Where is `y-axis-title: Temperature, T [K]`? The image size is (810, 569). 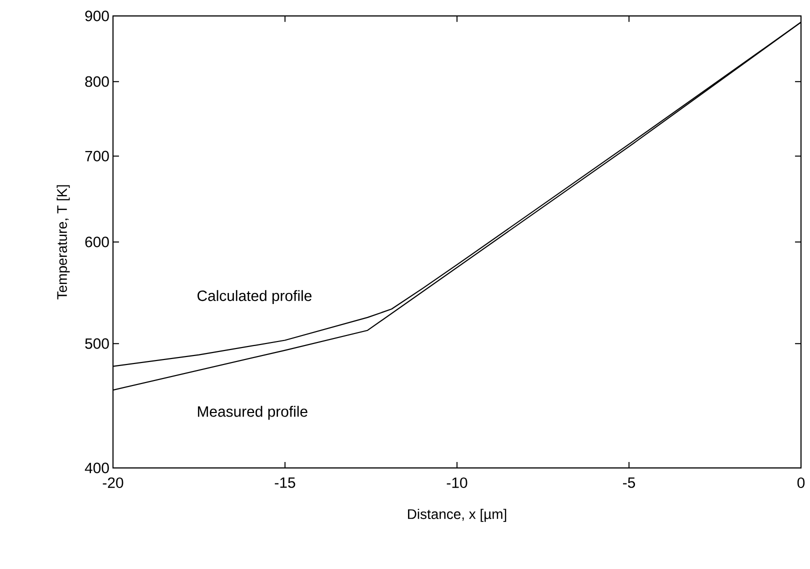 y-axis-title: Temperature, T [K] is located at coordinates (63, 242).